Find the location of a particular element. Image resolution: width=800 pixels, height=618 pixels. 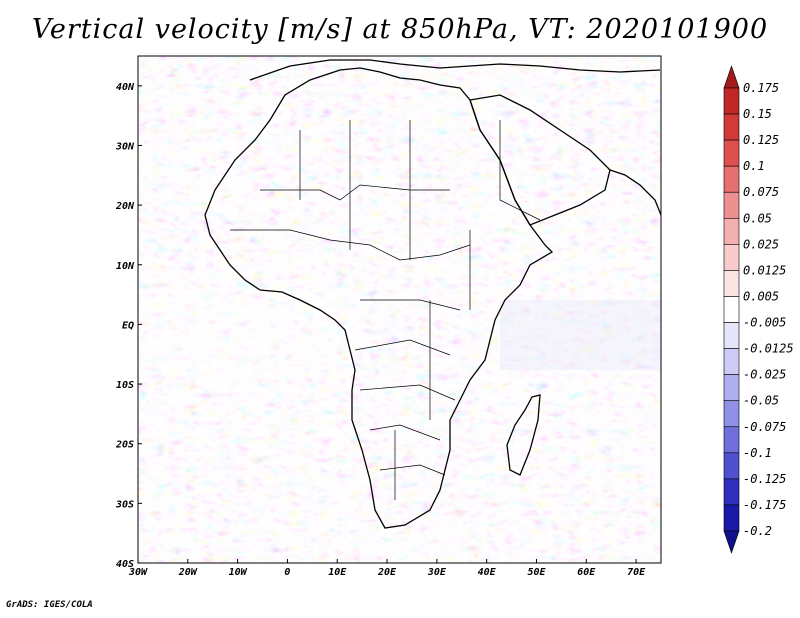

lat-label: 30N is located at coordinates (125, 146).